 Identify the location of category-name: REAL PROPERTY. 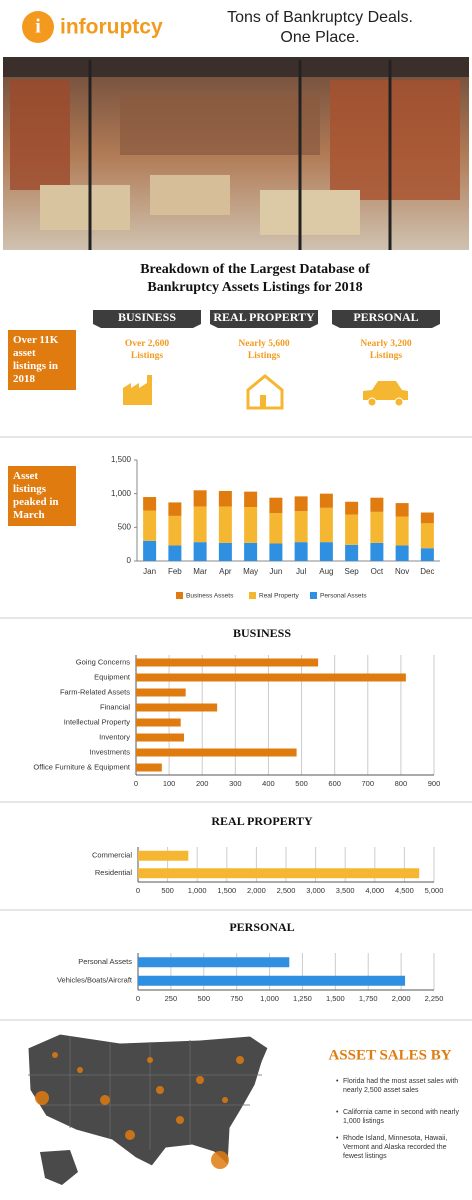
(264, 317).